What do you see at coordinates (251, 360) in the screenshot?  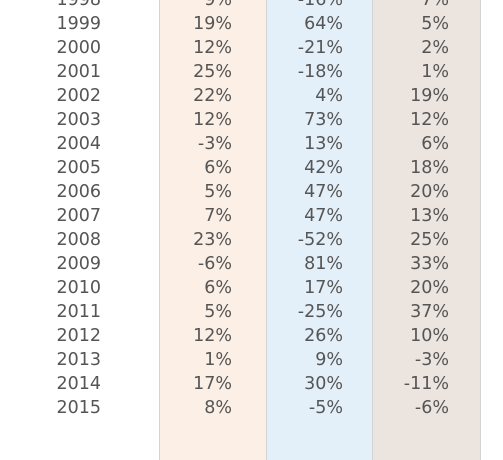 I see `table-row: 2013 1% 9% -3%` at bounding box center [251, 360].